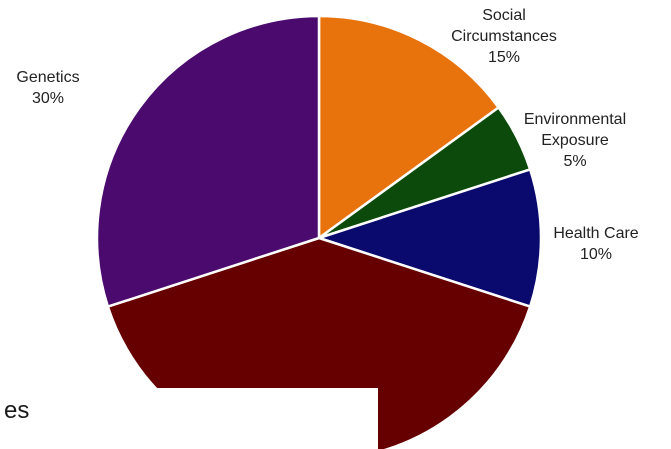 The image size is (671, 449). I want to click on slice-label-line: Health Care, so click(595, 233).